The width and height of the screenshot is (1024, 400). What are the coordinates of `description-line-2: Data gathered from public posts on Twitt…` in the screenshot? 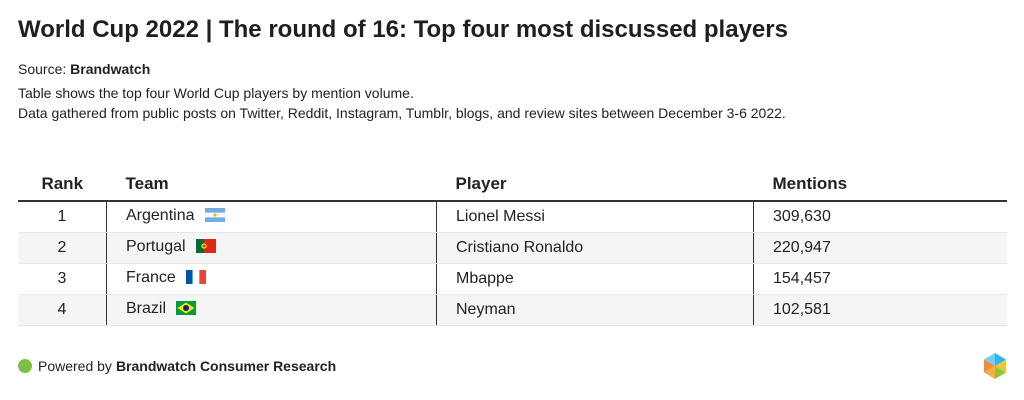 It's located at (402, 113).